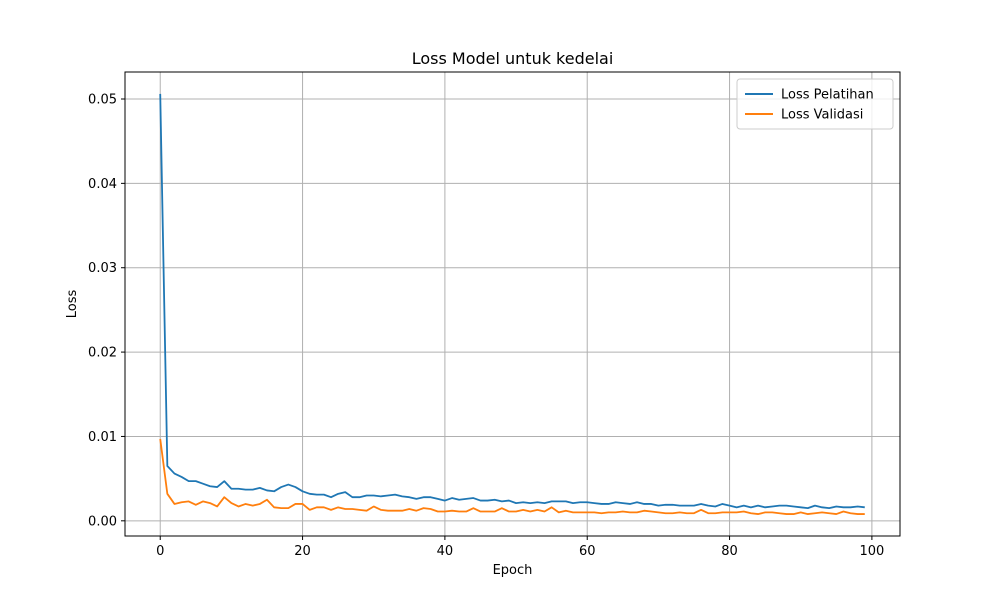  I want to click on legend: Loss Pelatihan Loss Validasi, so click(815, 104).